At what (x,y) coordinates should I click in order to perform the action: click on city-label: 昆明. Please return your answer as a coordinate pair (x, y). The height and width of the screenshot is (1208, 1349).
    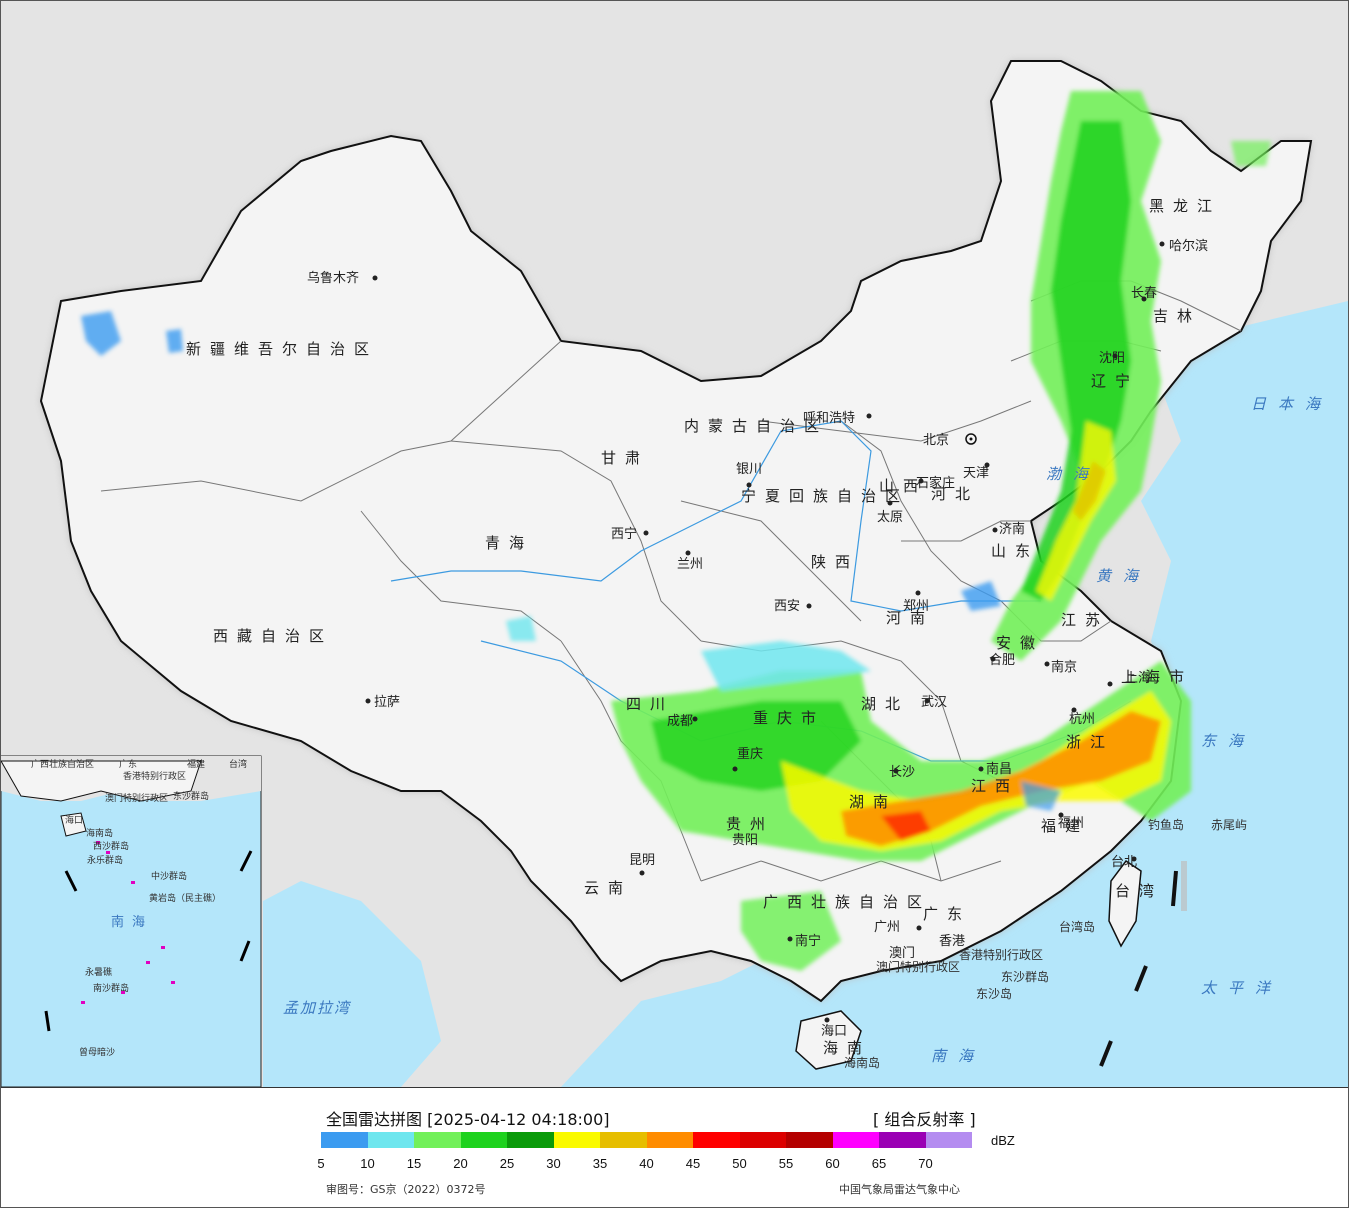
    Looking at the image, I should click on (642, 860).